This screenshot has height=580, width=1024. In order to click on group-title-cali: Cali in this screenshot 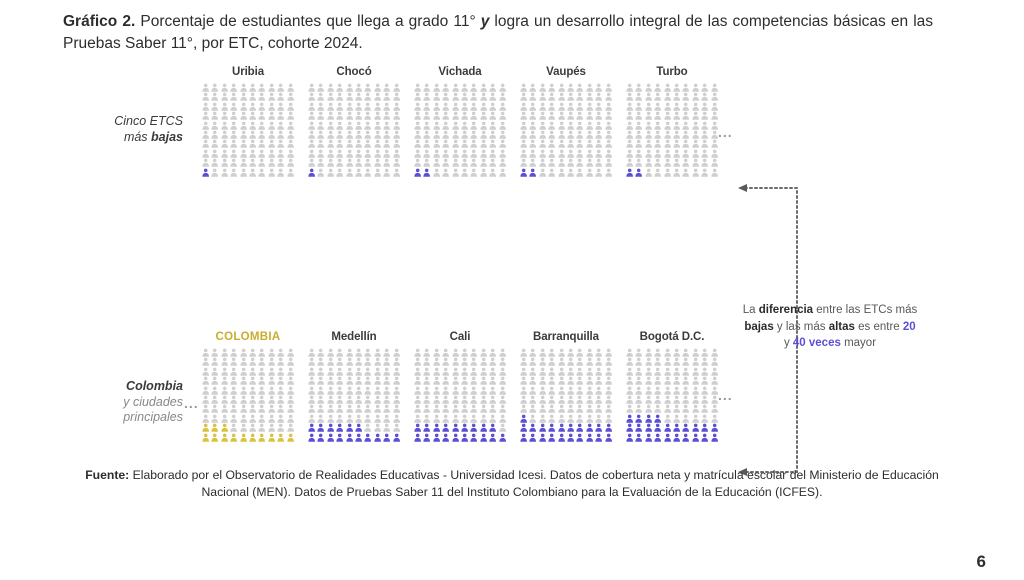, I will do `click(460, 337)`.